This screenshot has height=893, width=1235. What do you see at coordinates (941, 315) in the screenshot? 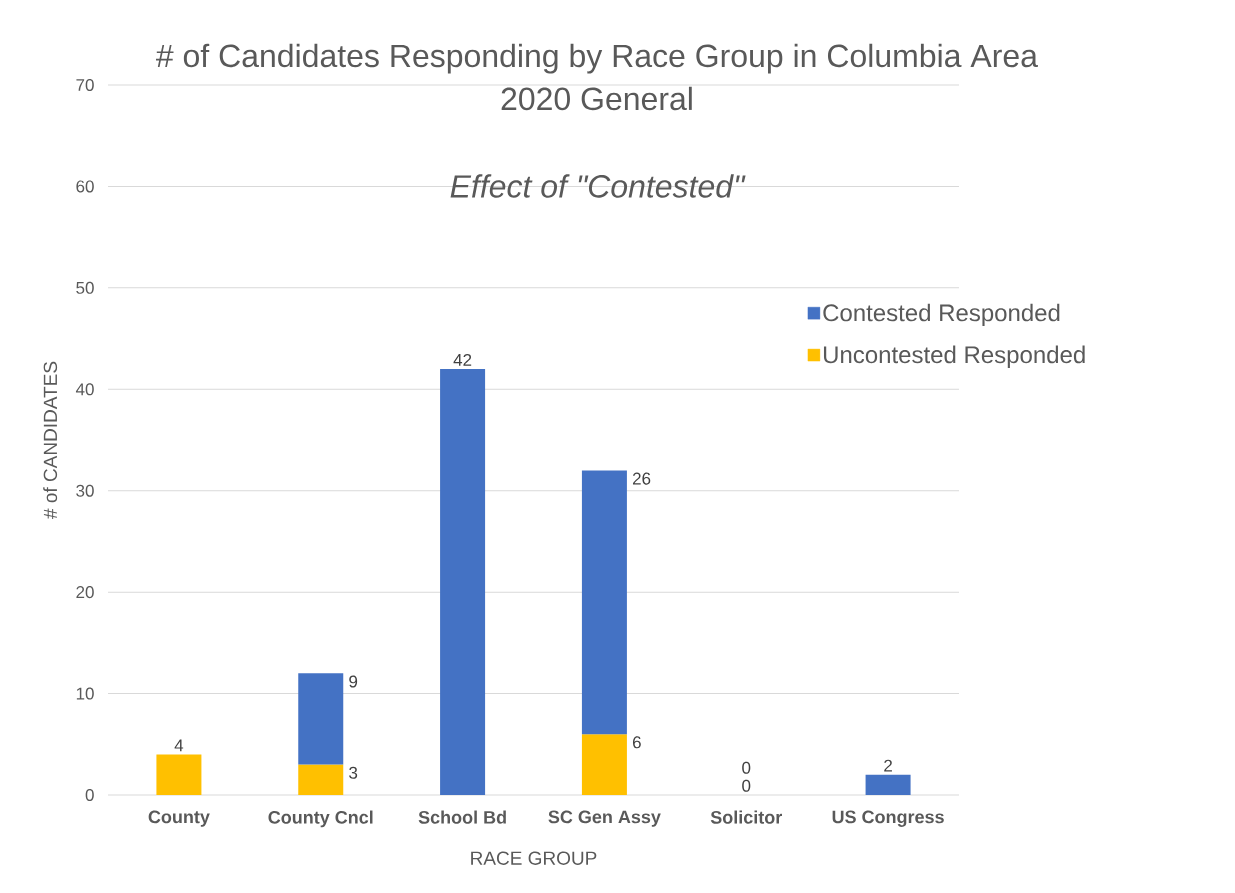
I see `legend-label: Contested Responded` at bounding box center [941, 315].